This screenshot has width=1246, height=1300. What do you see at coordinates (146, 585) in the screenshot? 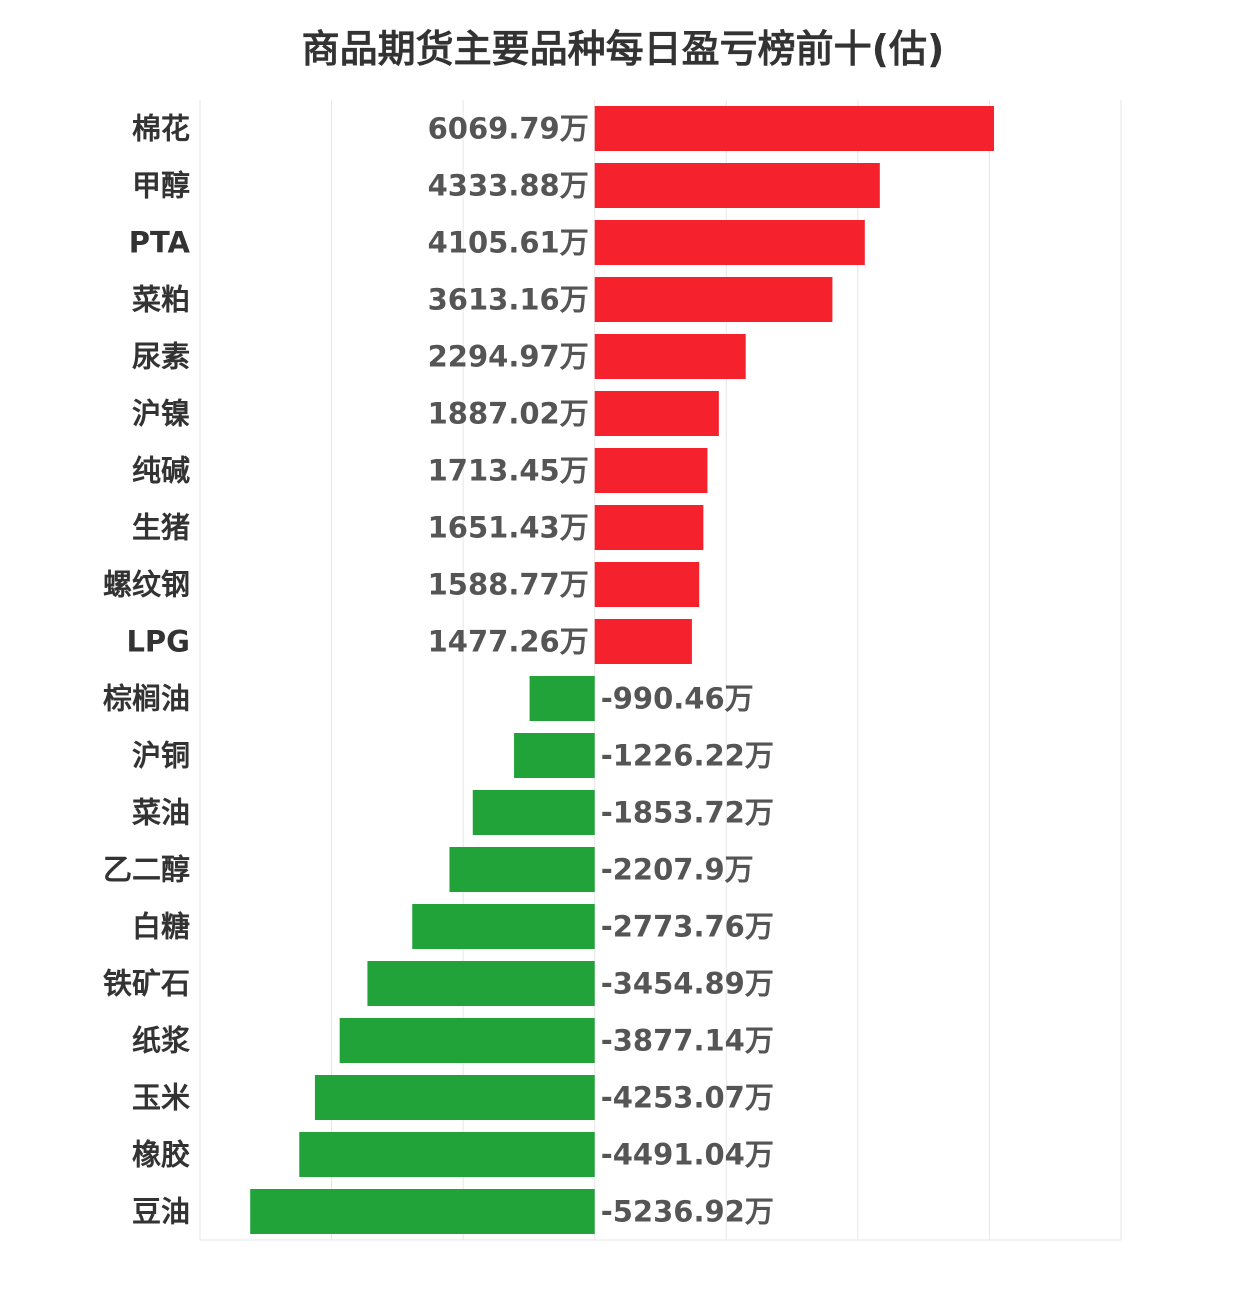
I see `category-label: 螺纹钢` at bounding box center [146, 585].